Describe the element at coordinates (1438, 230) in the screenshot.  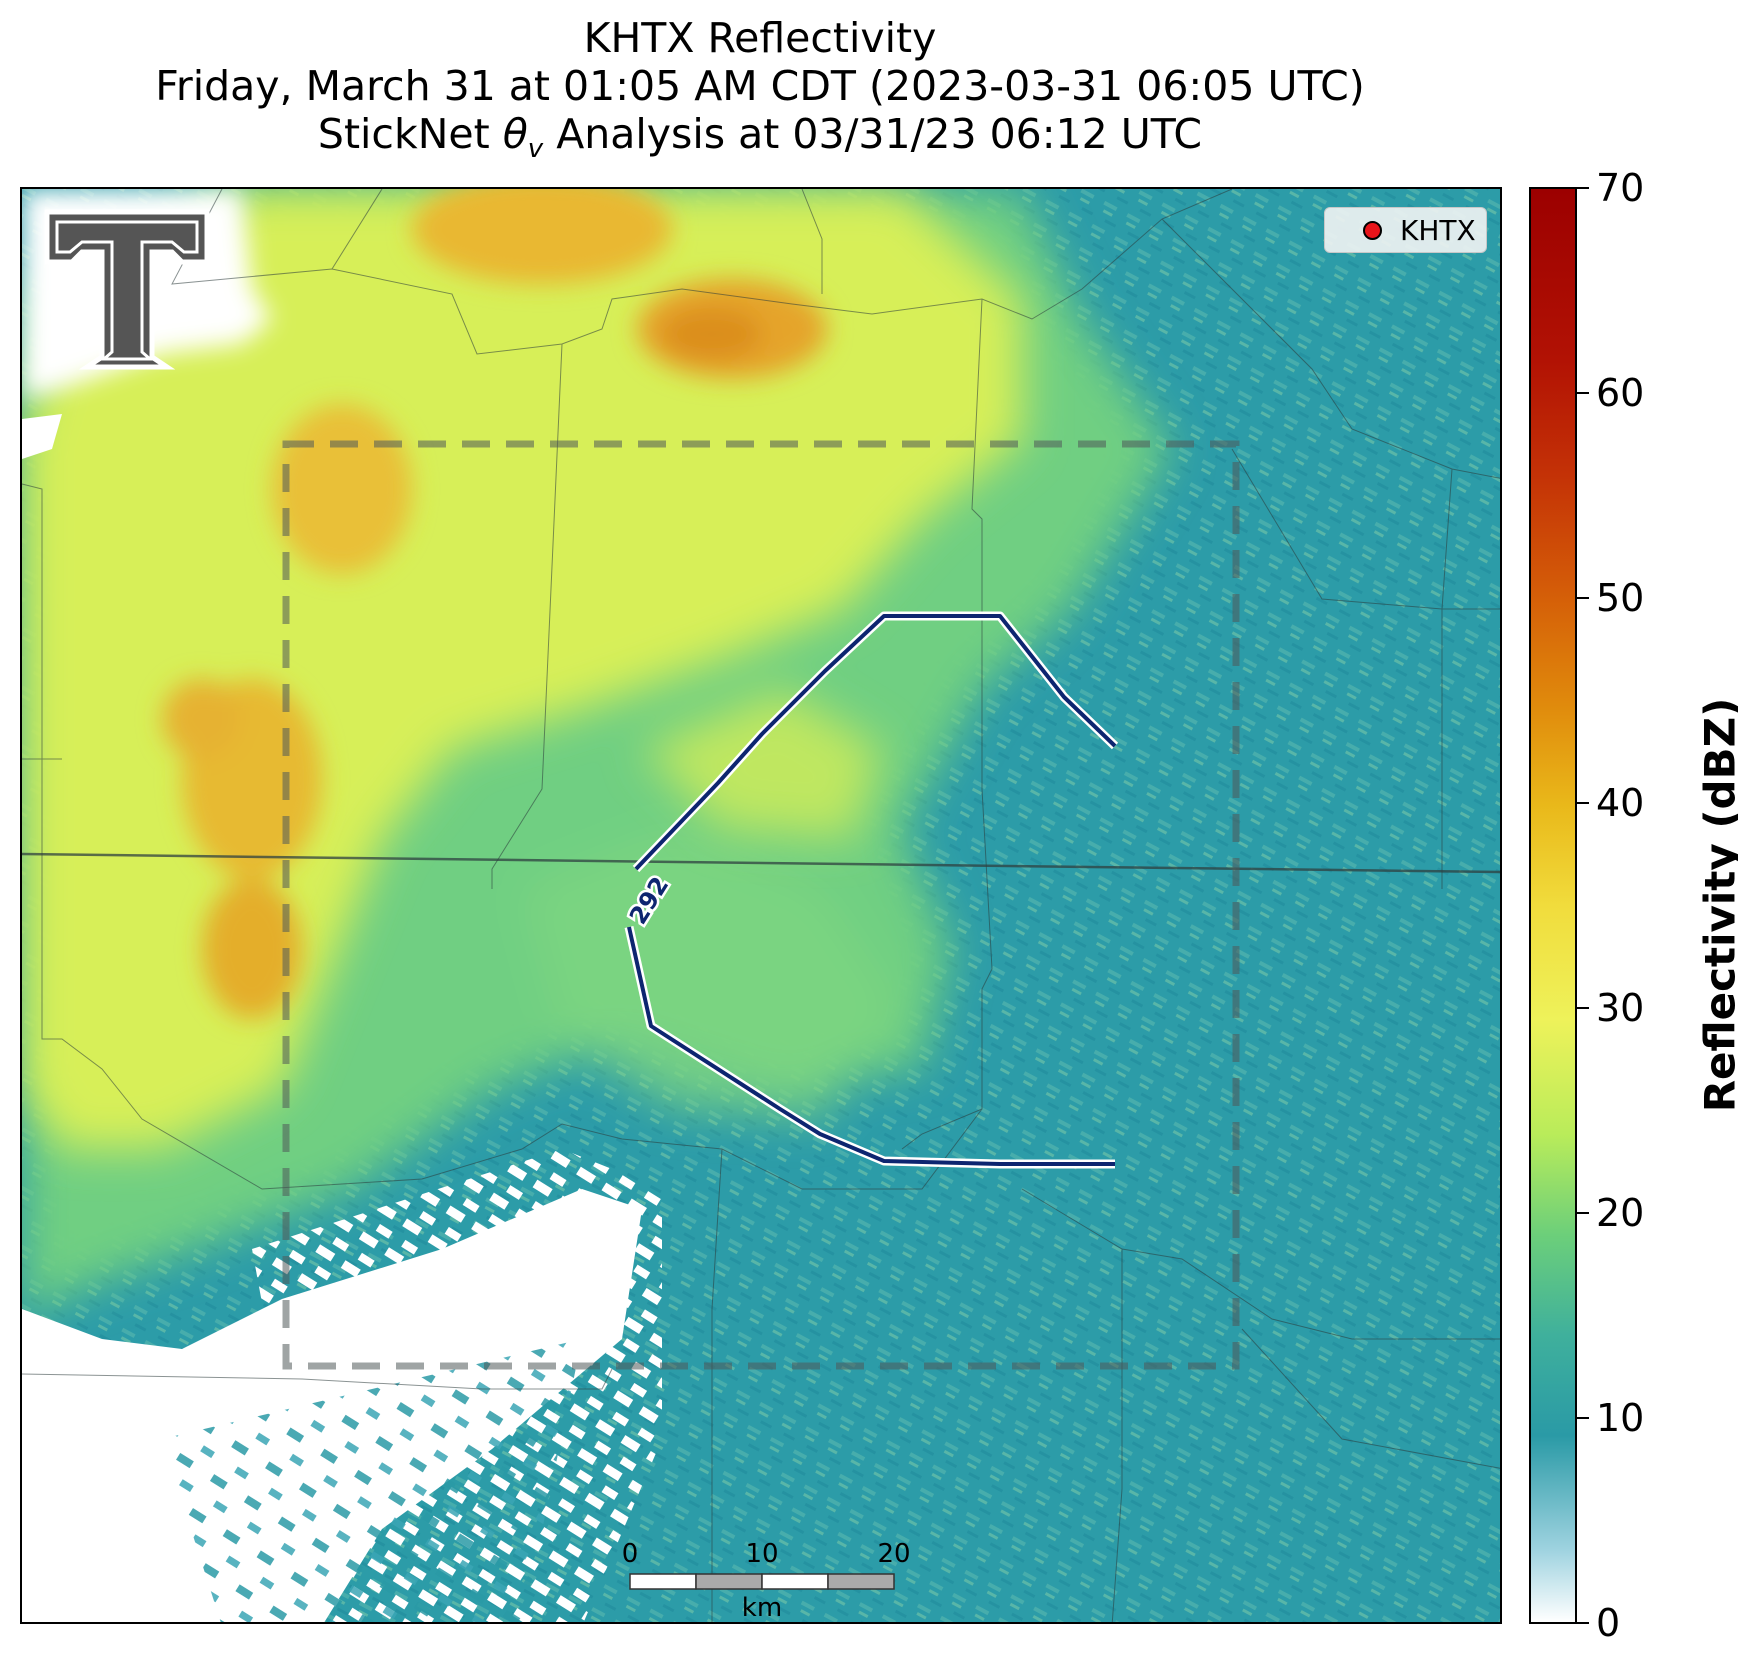
I see `legend-label: KHTX` at that location.